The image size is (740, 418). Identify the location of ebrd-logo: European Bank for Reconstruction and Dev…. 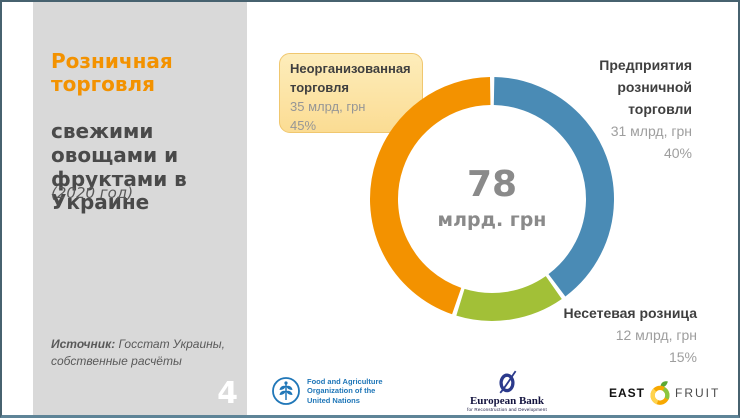
(507, 391).